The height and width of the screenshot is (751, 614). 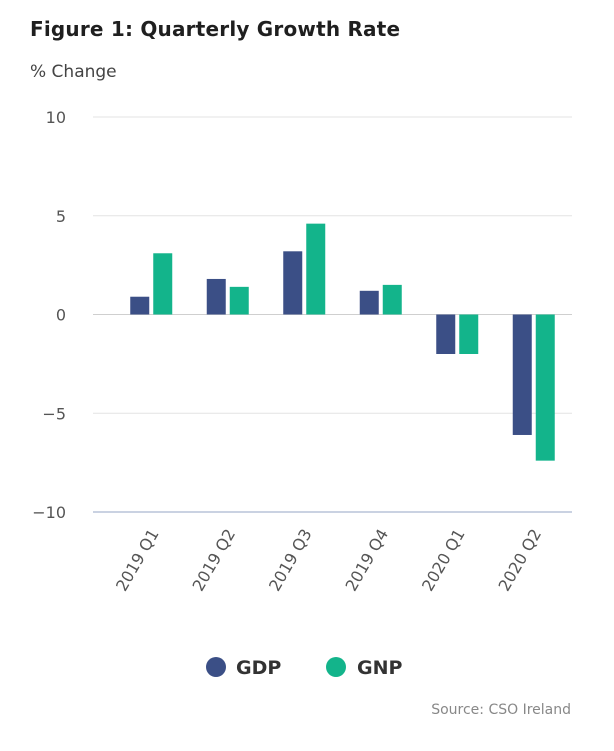 I want to click on legend-item-gnp: GNP, so click(x=364, y=668).